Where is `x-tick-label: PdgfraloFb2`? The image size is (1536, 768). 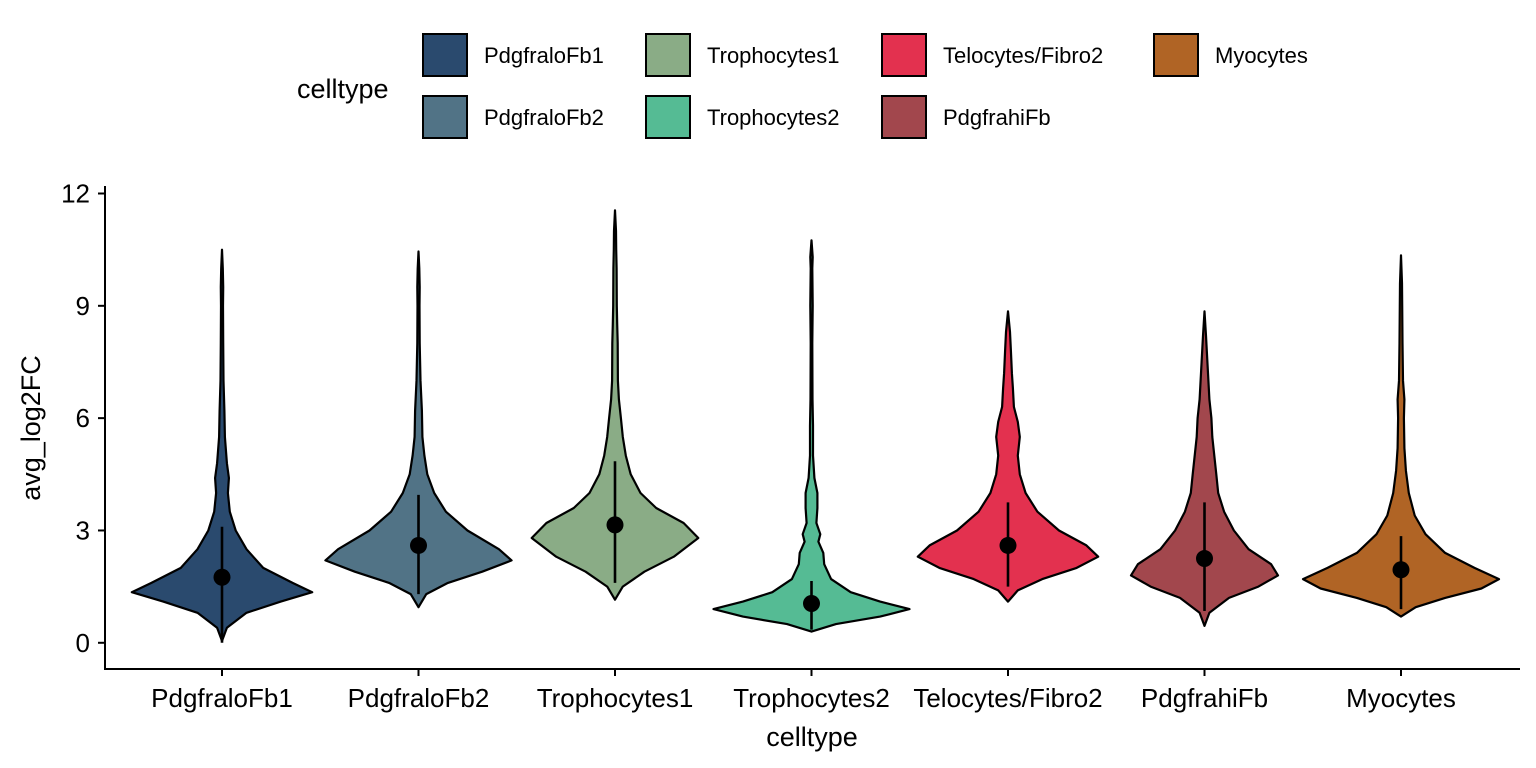 x-tick-label: PdgfraloFb2 is located at coordinates (419, 698).